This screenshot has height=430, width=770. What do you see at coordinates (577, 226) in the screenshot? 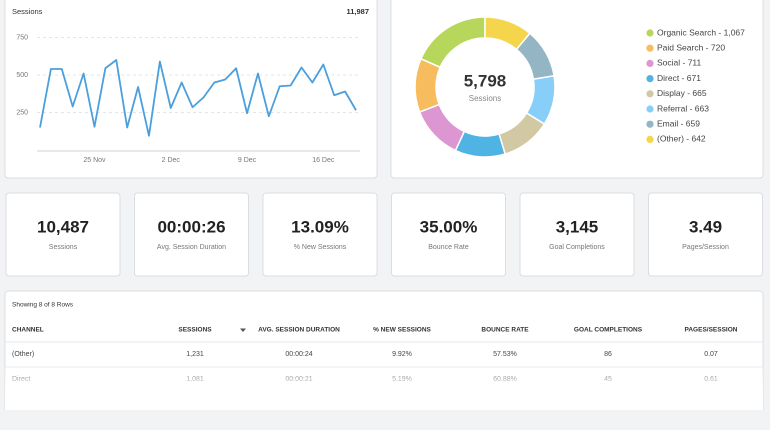
I see `kpi-value: 3,145` at bounding box center [577, 226].